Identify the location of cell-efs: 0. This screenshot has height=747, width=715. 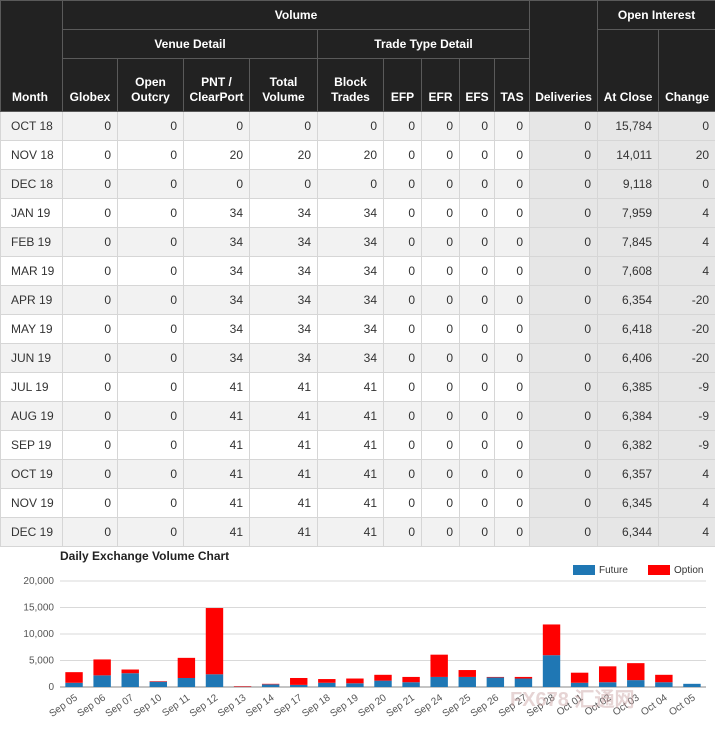
(477, 300).